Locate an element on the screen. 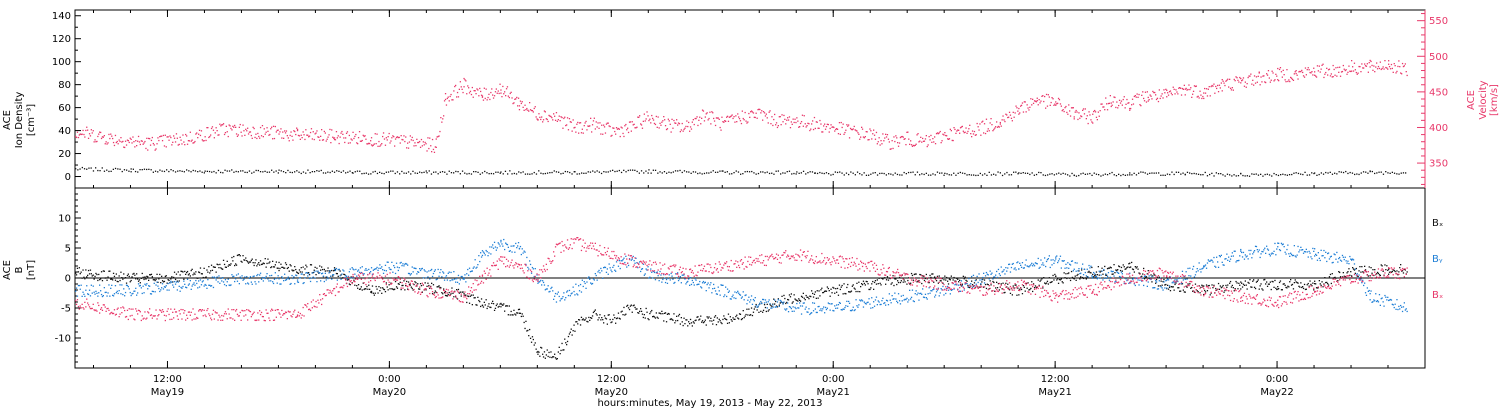 Image resolution: width=1500 pixels, height=414 pixels. velocity-tick-label: 550 is located at coordinates (1438, 21).